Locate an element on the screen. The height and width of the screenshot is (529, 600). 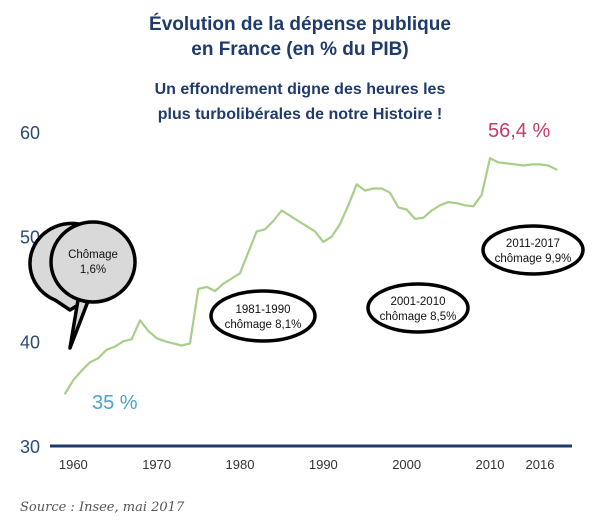
y-tick-label: 30 is located at coordinates (30, 447).